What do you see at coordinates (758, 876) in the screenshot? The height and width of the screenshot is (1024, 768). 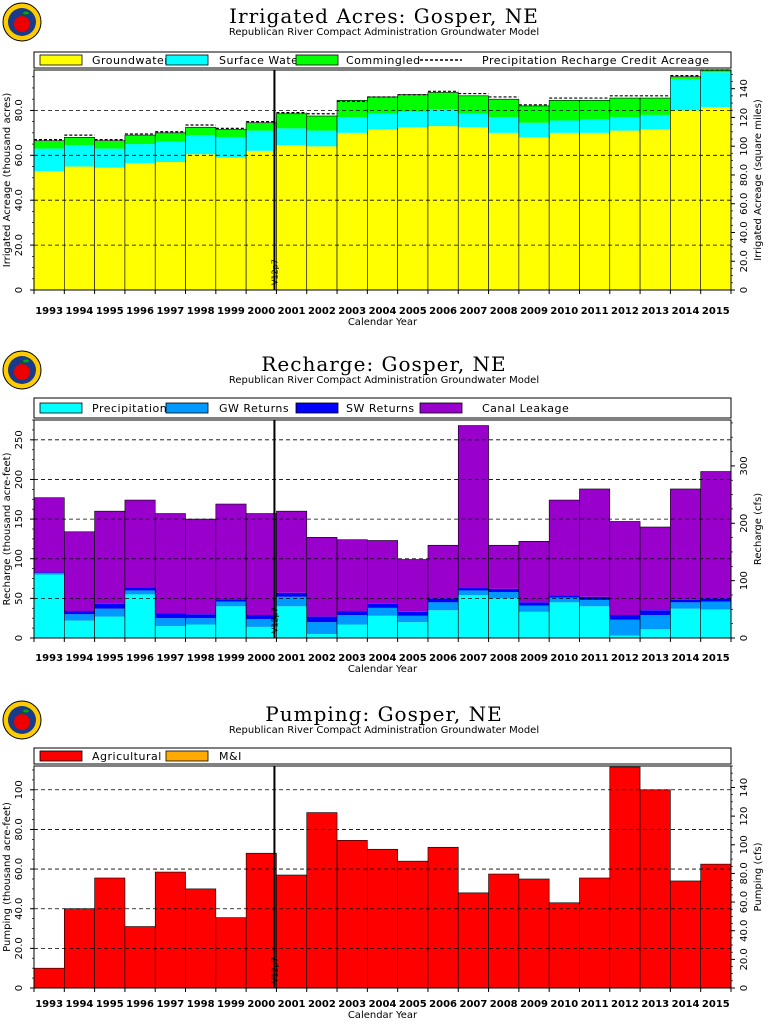 I see `y2-axis-label: Pumping (cfs)` at bounding box center [758, 876].